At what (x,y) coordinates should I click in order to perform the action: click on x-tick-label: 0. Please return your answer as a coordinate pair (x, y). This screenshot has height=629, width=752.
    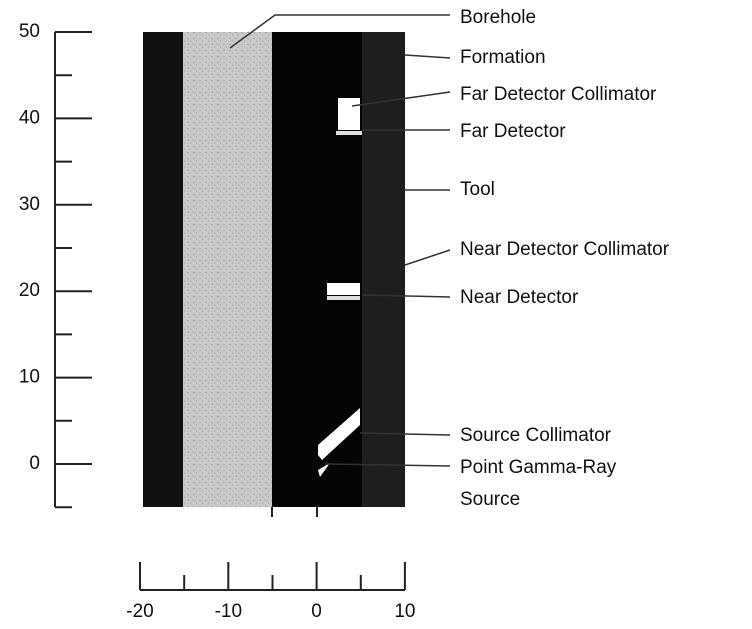
    Looking at the image, I should click on (316, 611).